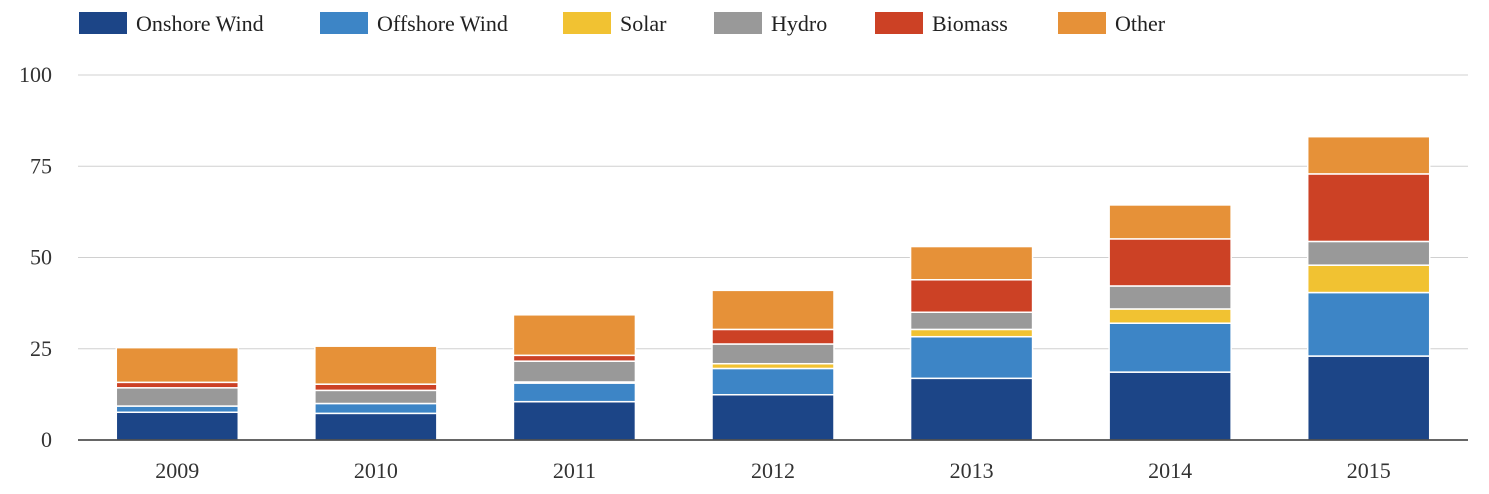 Image resolution: width=1489 pixels, height=494 pixels. What do you see at coordinates (1170, 470) in the screenshot?
I see `x-tick-label: 2014` at bounding box center [1170, 470].